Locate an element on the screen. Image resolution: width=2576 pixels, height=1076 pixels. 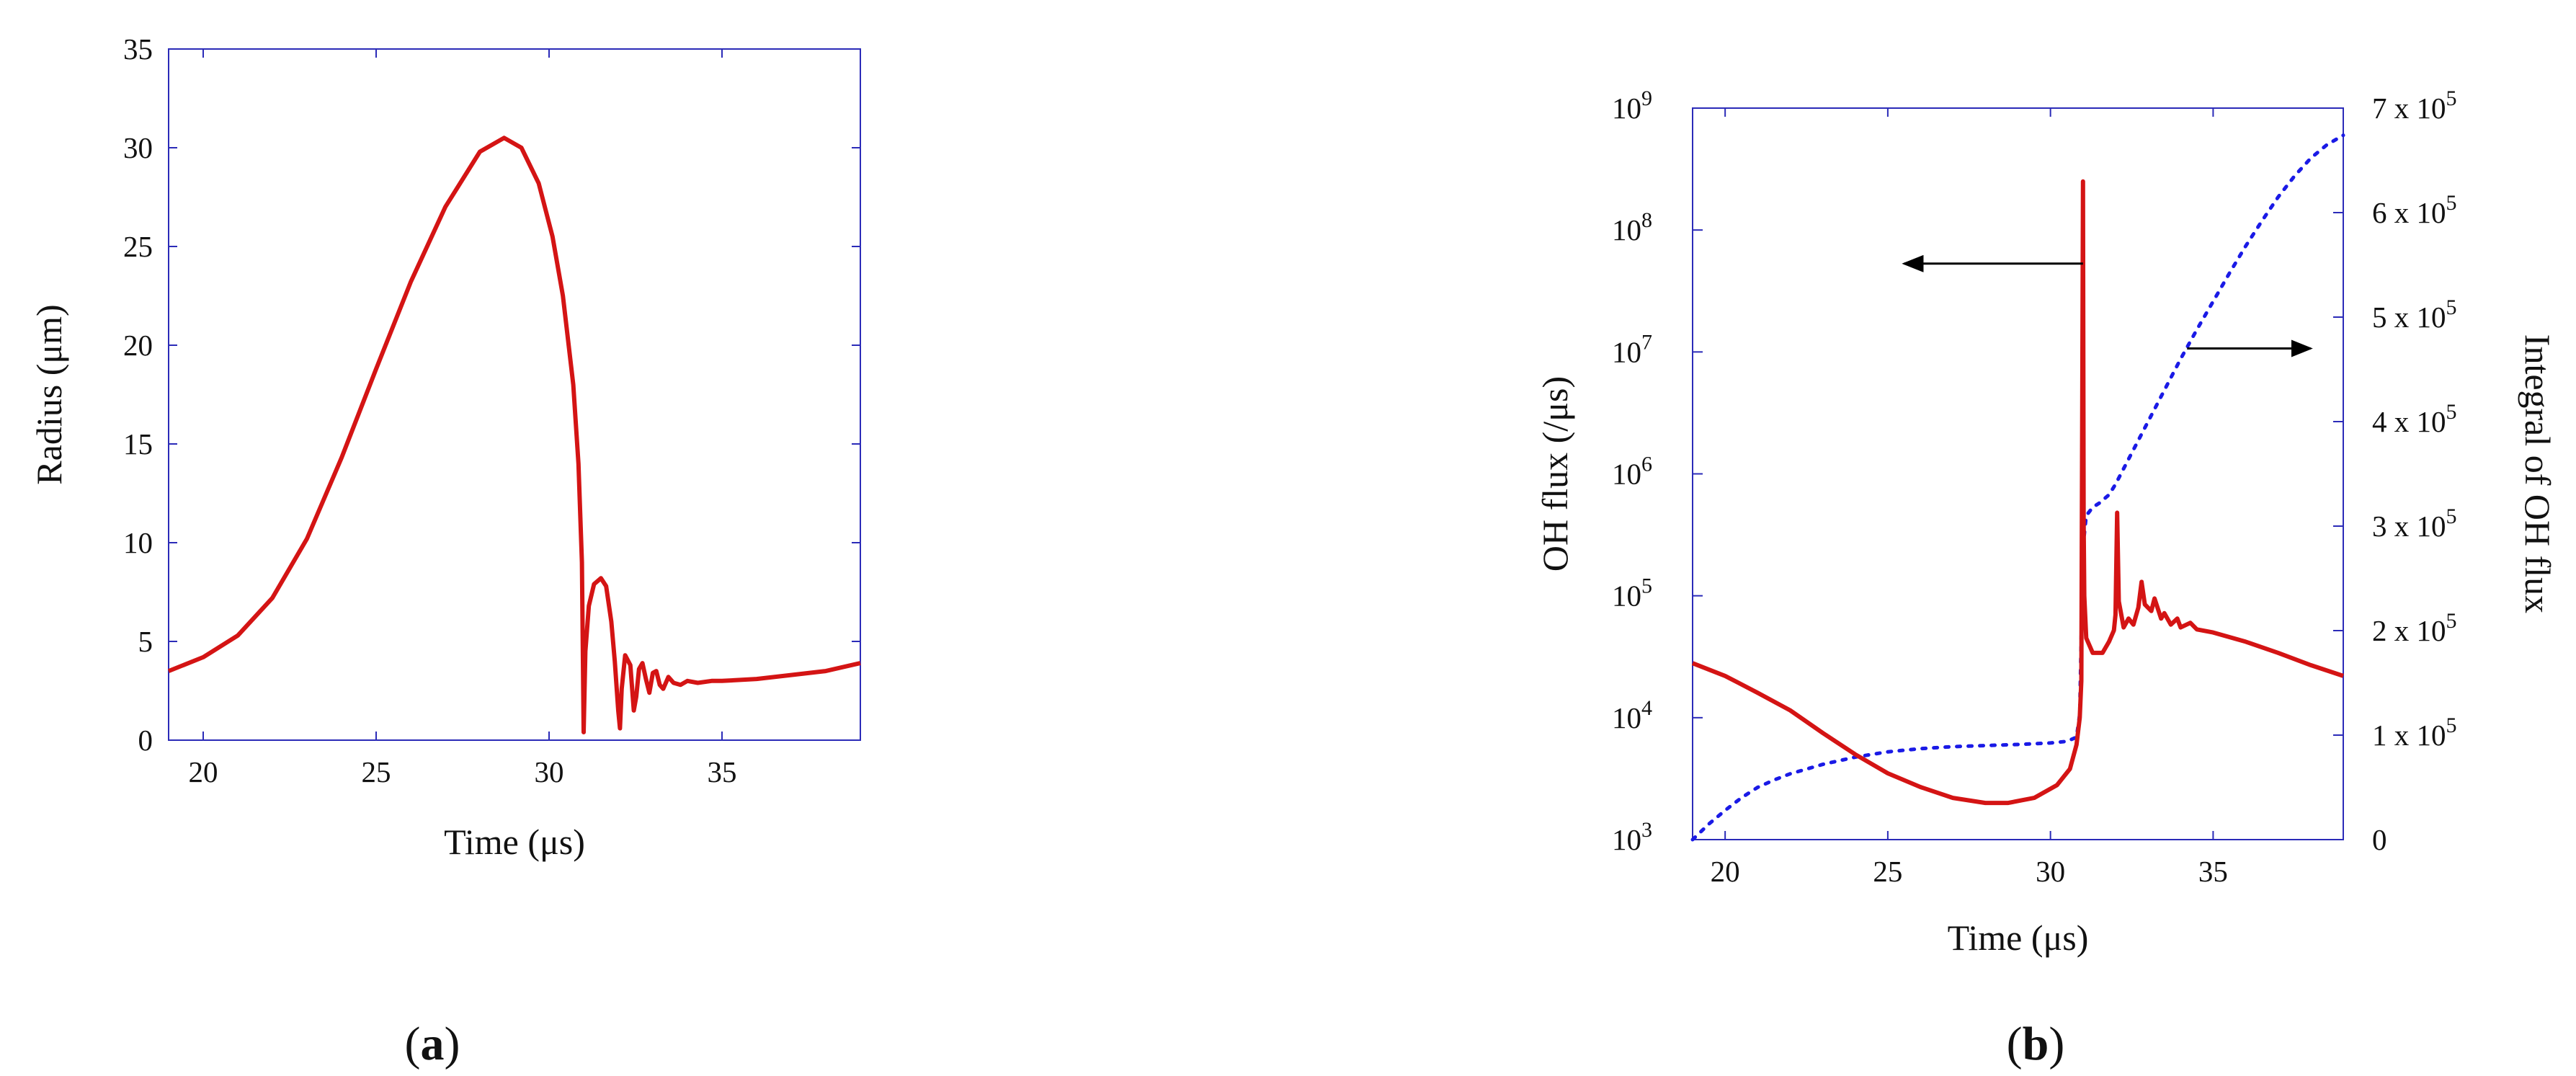
y-tick-label-a: 20 is located at coordinates (138, 346).